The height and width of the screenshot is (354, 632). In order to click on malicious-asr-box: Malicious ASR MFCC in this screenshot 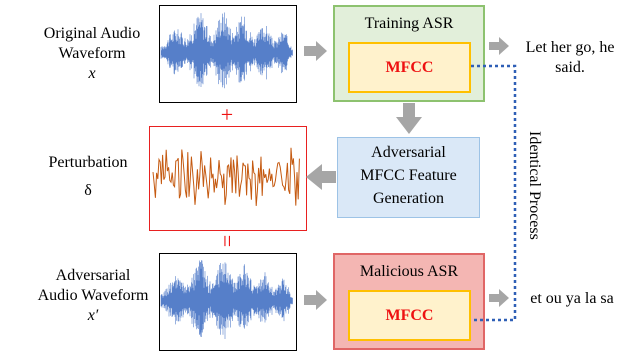, I will do `click(409, 301)`.